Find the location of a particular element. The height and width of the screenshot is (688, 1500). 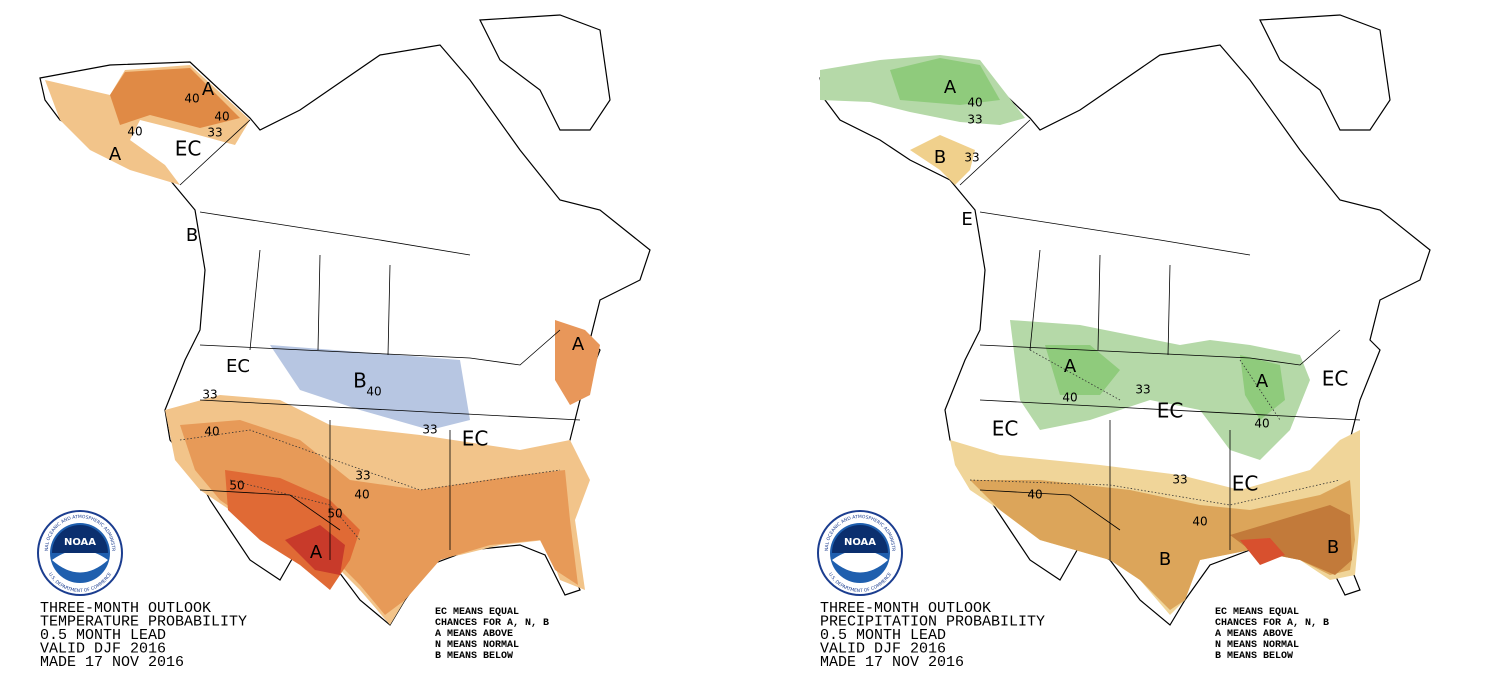

caption-line: PRECIPITATION PROBABILITY is located at coordinates (932, 622).